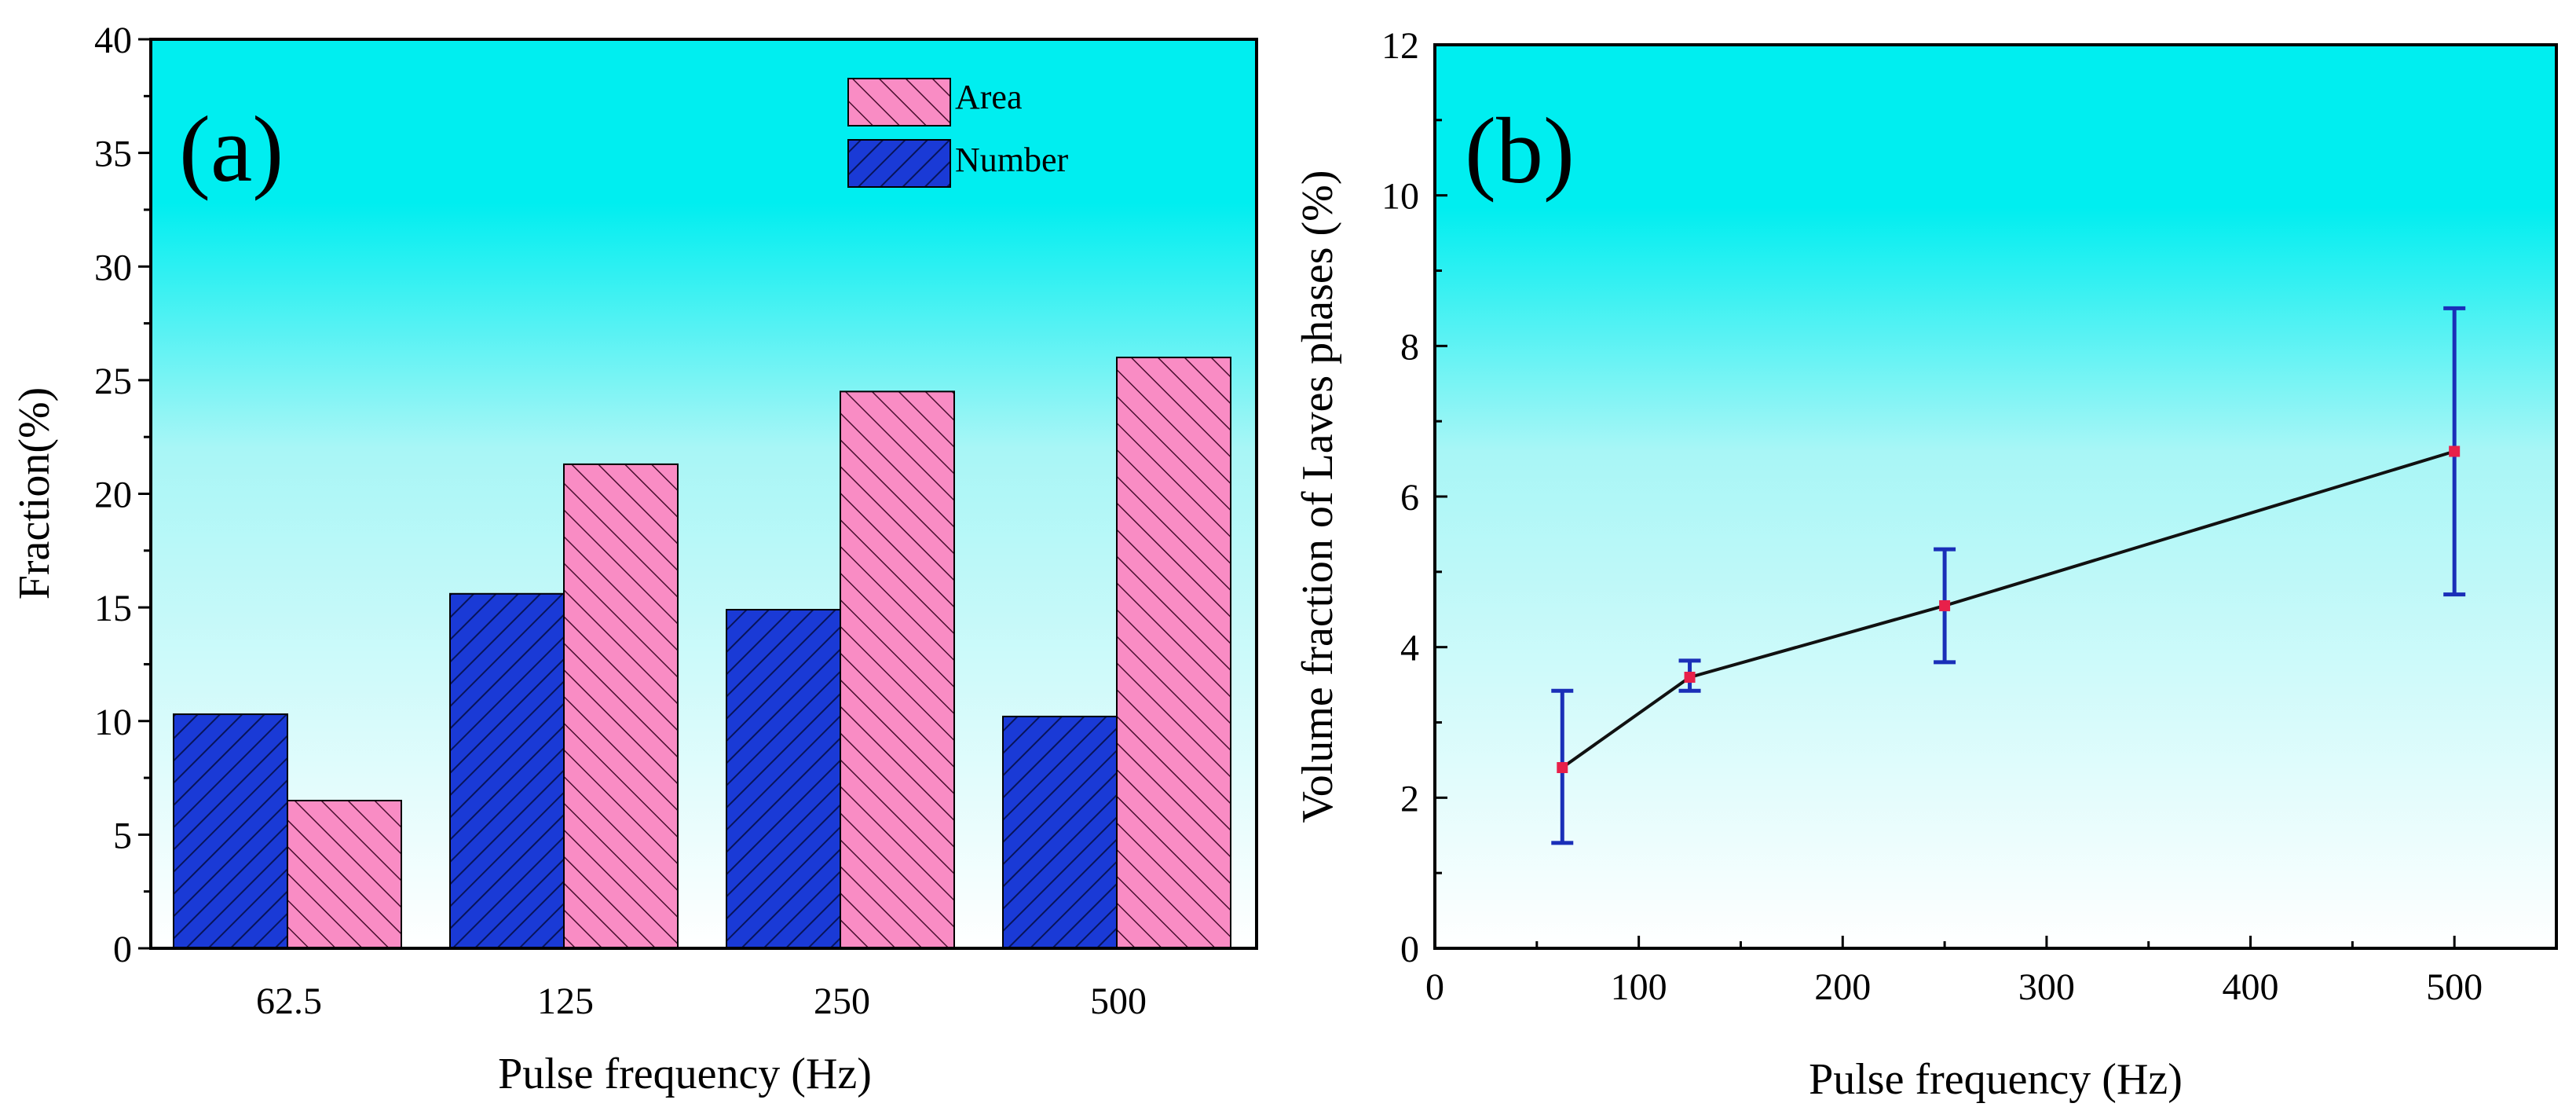  I want to click on x-tick-label: 0, so click(1435, 987).